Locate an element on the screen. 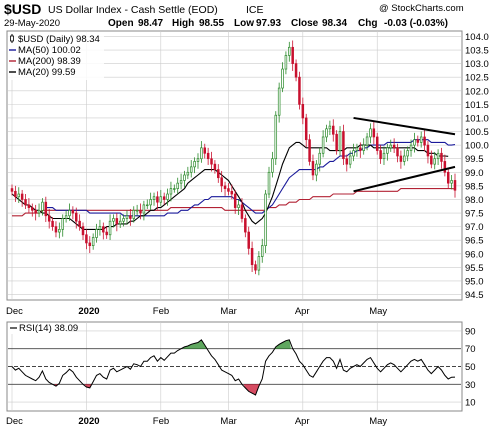  price-y-tick-label: 101.5 is located at coordinates (477, 105).